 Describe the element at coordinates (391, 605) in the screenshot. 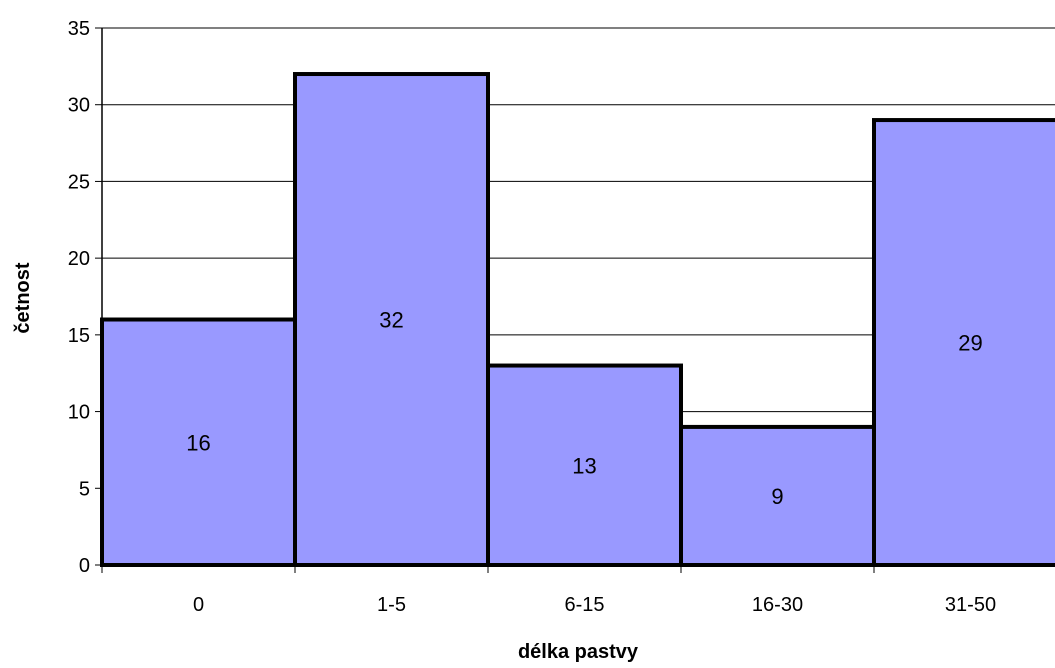

I see `x-tick-label: 1-5` at that location.